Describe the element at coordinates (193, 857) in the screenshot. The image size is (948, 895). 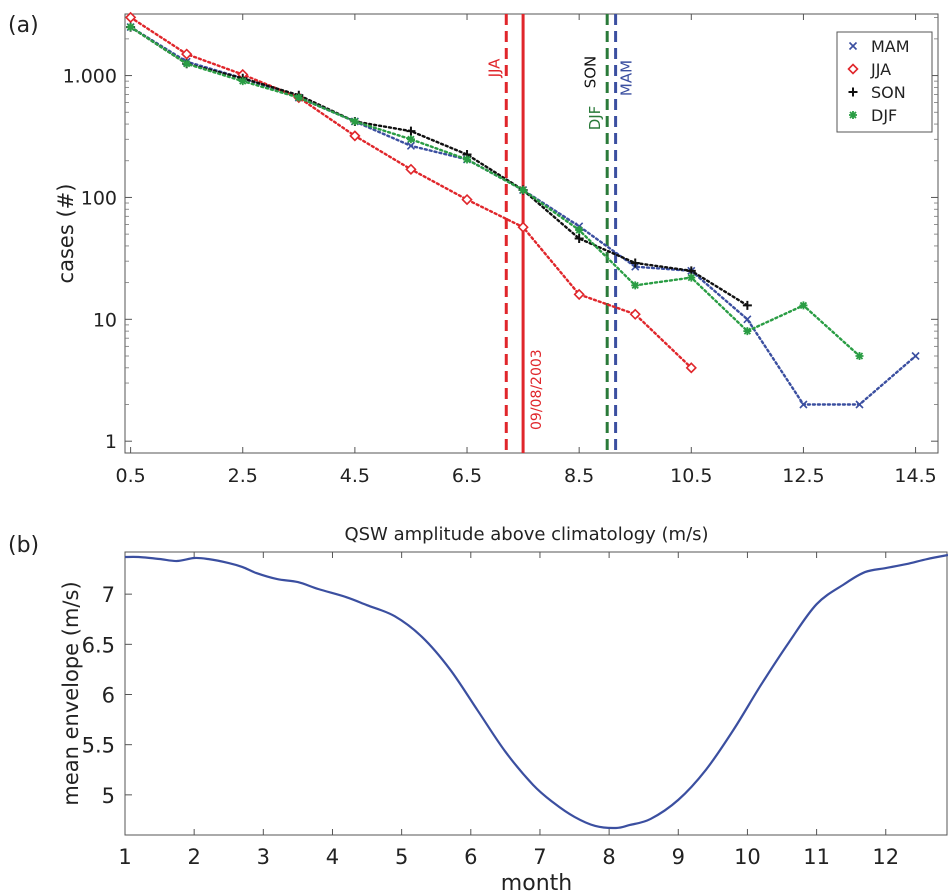
I see `x-tick-label-b: 2` at that location.